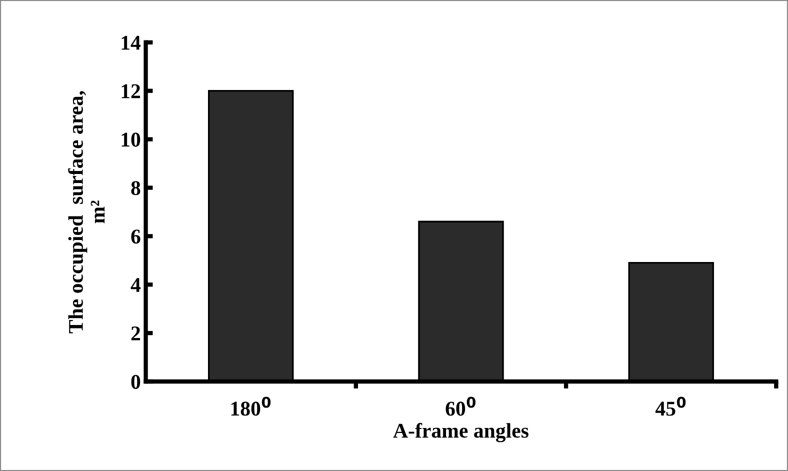 Image resolution: width=788 pixels, height=471 pixels. Describe the element at coordinates (460, 432) in the screenshot. I see `x-axis-title: A-frame angles` at that location.